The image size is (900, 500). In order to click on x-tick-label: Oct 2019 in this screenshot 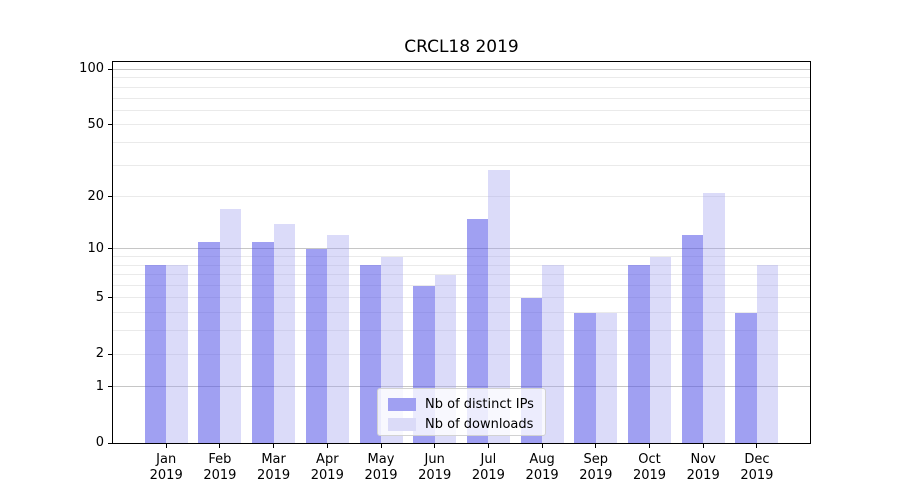, I will do `click(650, 468)`.